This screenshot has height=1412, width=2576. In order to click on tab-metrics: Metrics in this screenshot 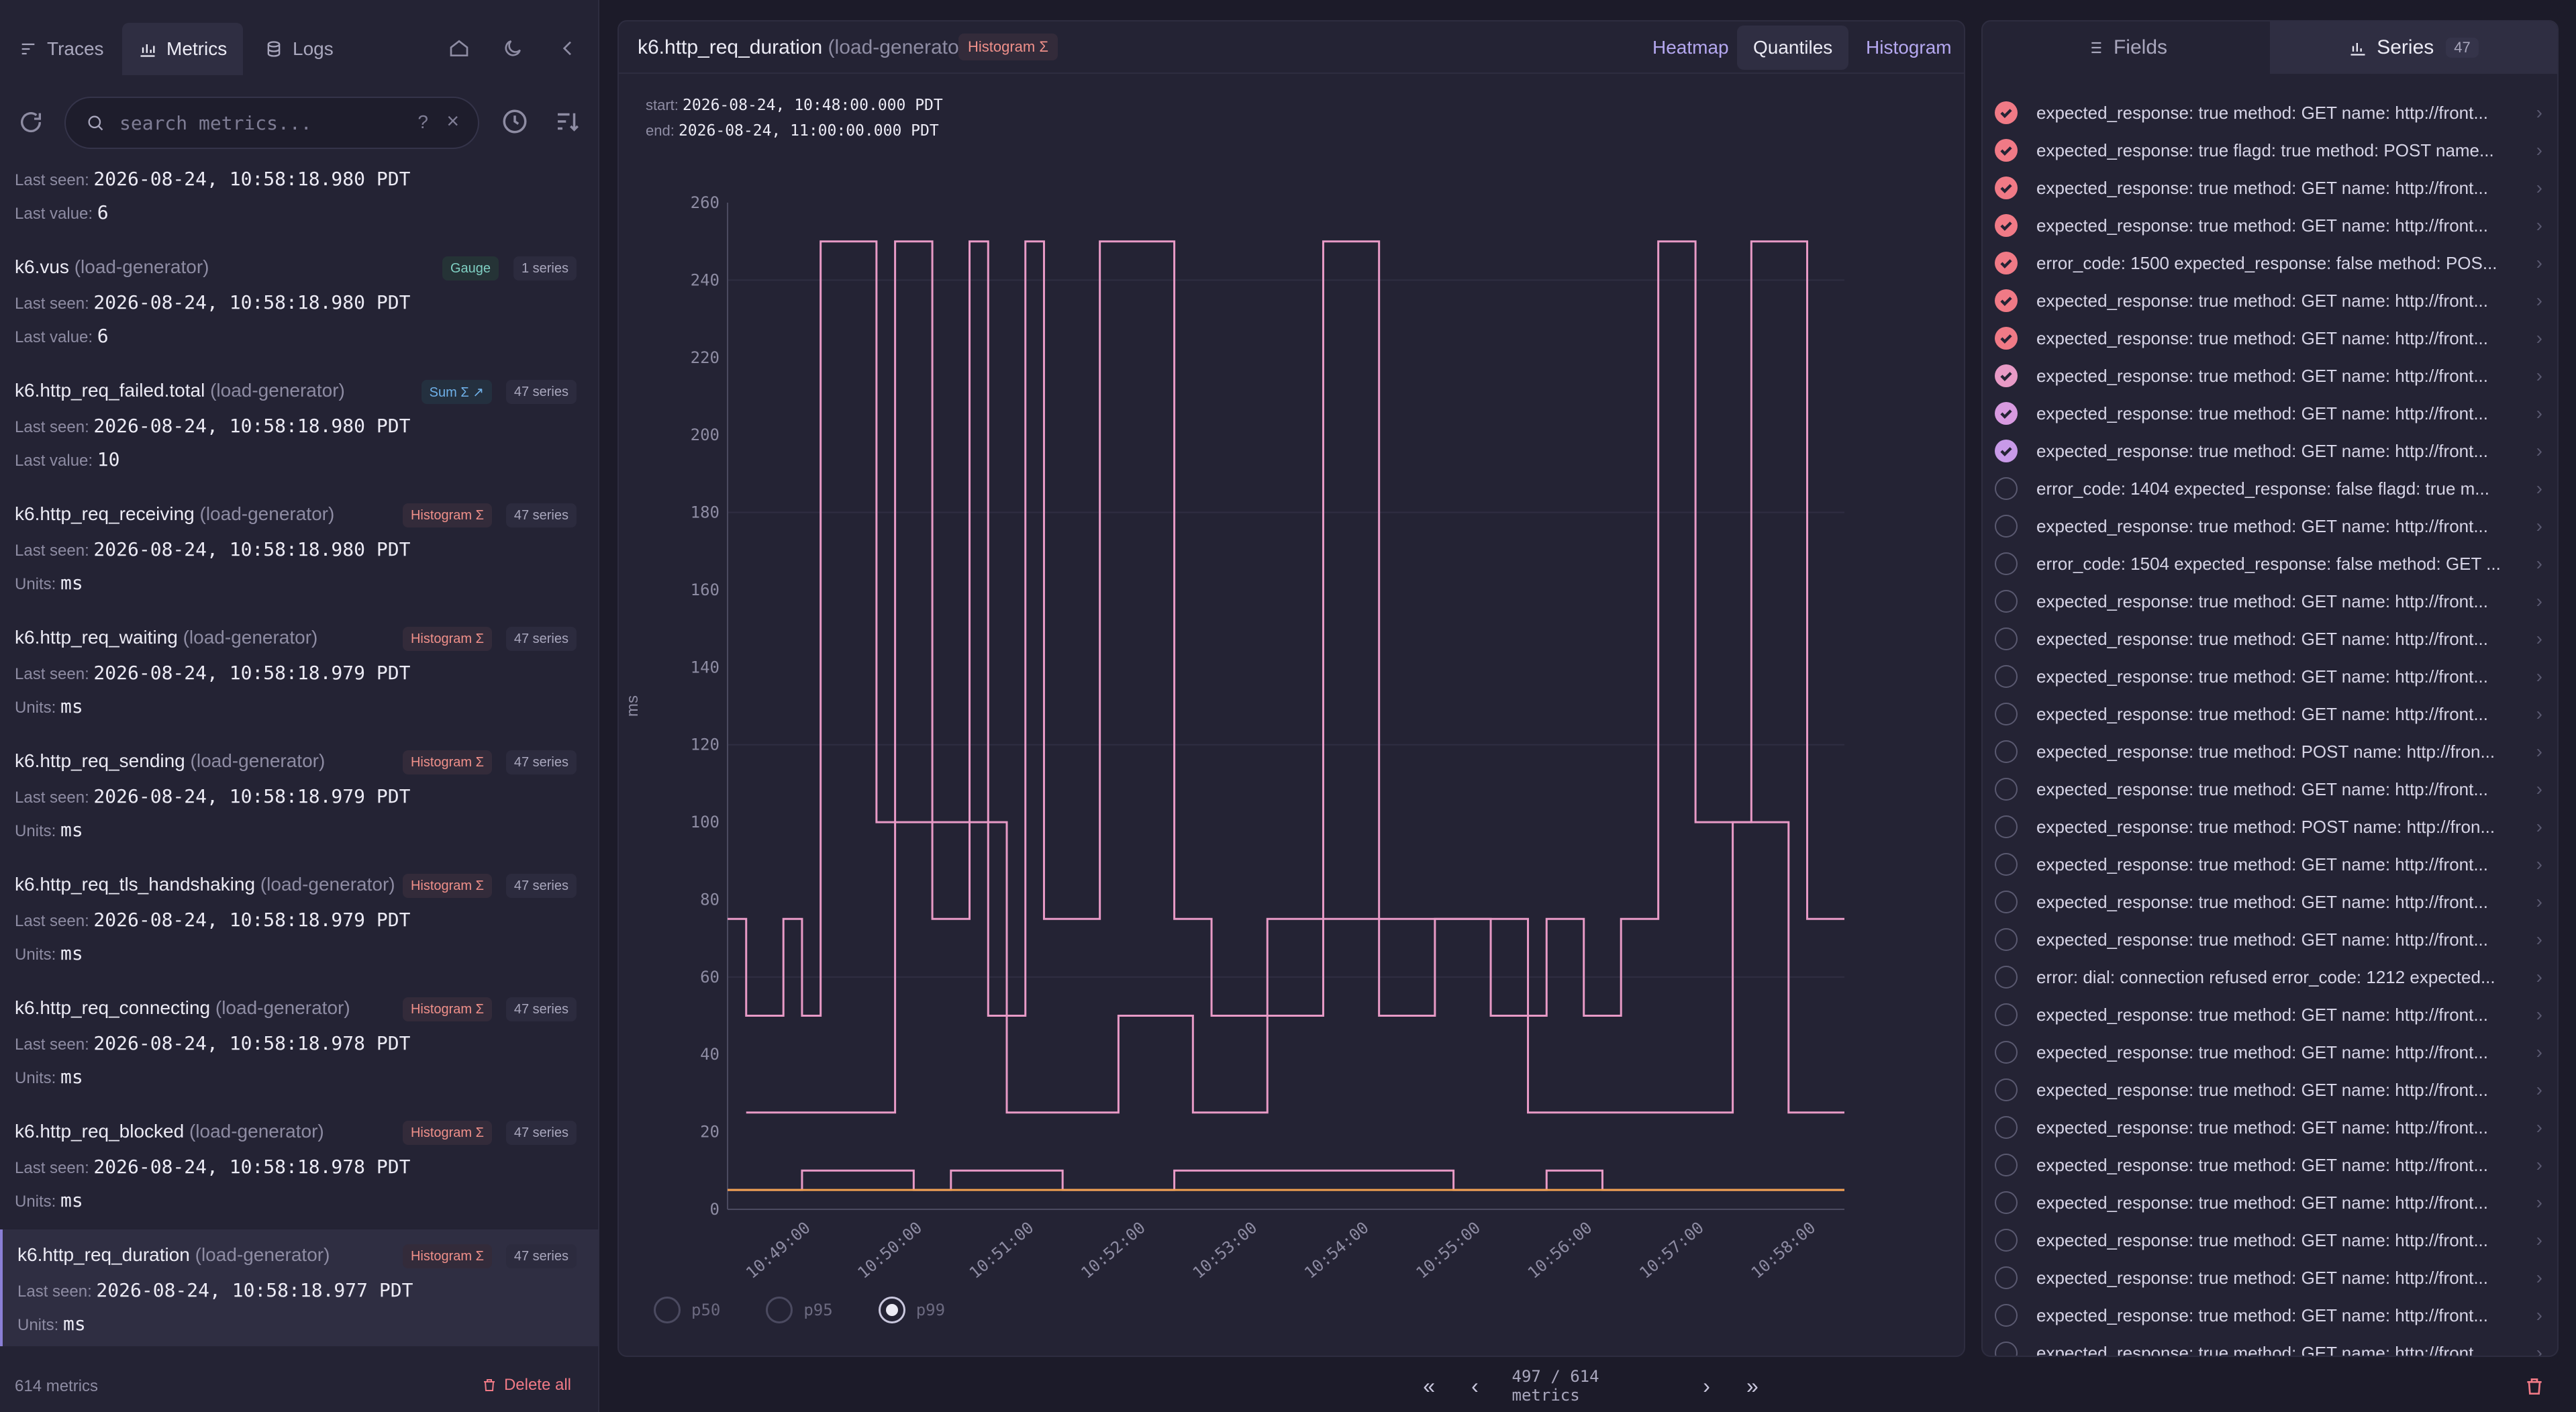, I will do `click(183, 49)`.